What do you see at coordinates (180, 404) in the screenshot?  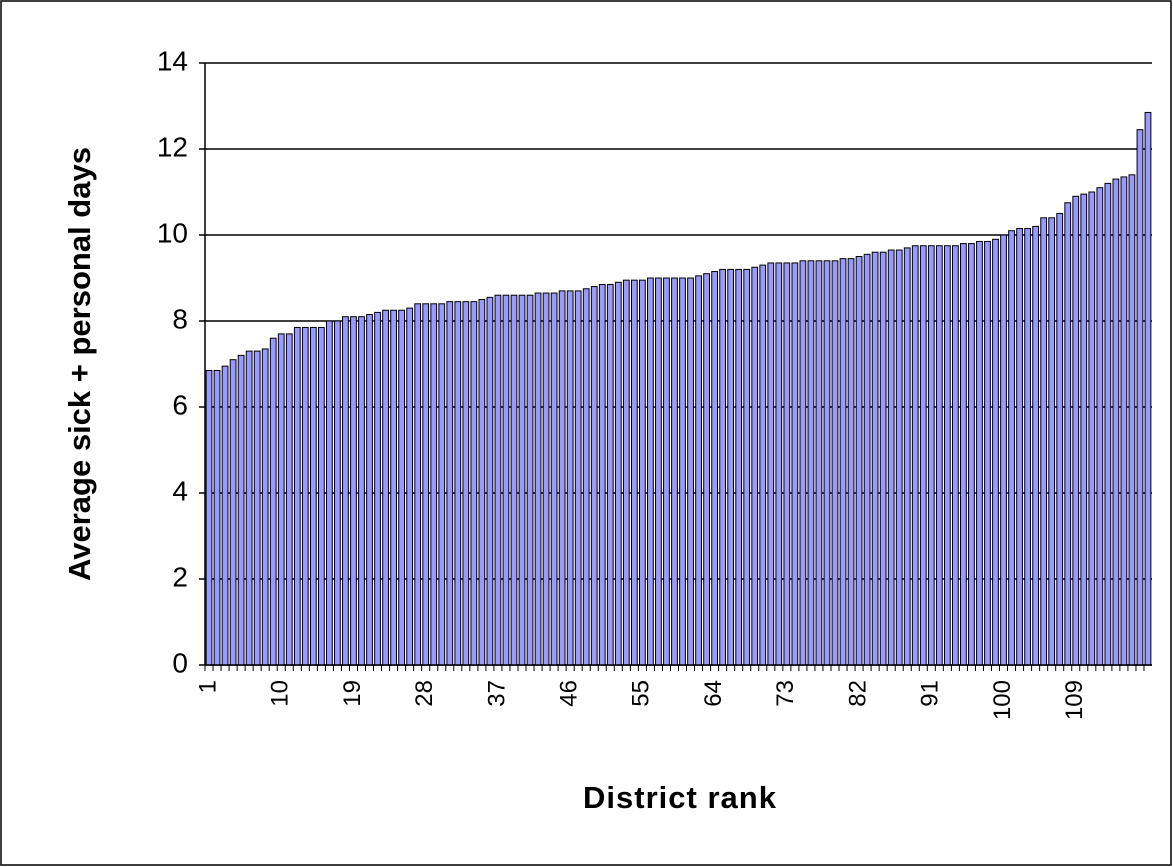 I see `y-tick-label: 6` at bounding box center [180, 404].